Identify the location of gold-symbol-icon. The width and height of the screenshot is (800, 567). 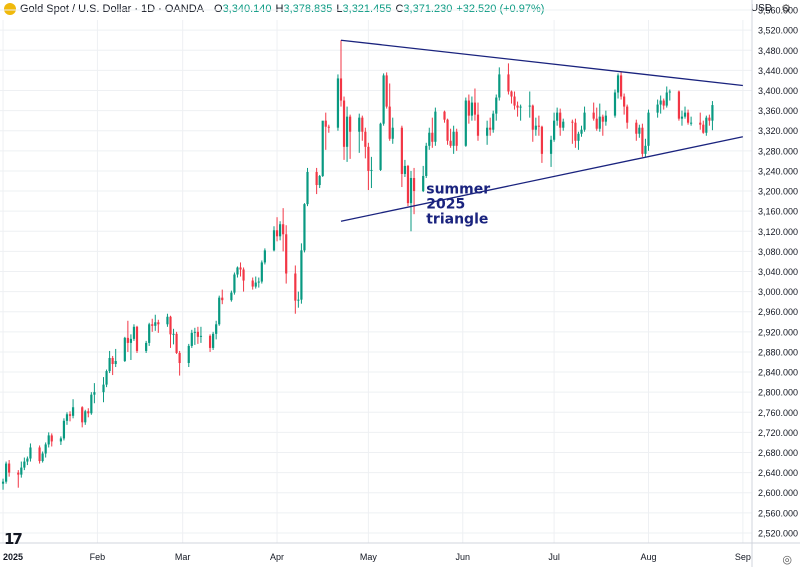
(10, 9).